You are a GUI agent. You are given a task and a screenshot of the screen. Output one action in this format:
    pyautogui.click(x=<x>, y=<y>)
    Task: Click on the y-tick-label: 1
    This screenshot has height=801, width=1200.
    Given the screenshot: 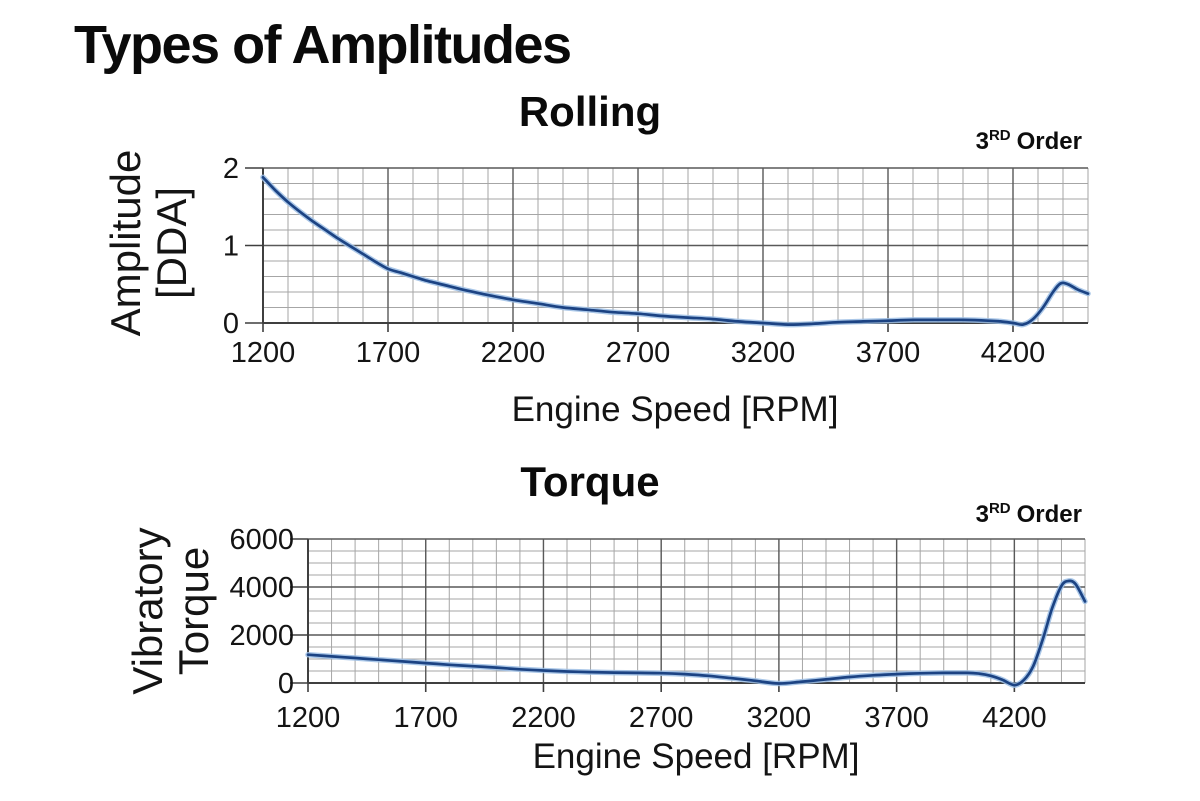 What is the action you would take?
    pyautogui.click(x=231, y=247)
    